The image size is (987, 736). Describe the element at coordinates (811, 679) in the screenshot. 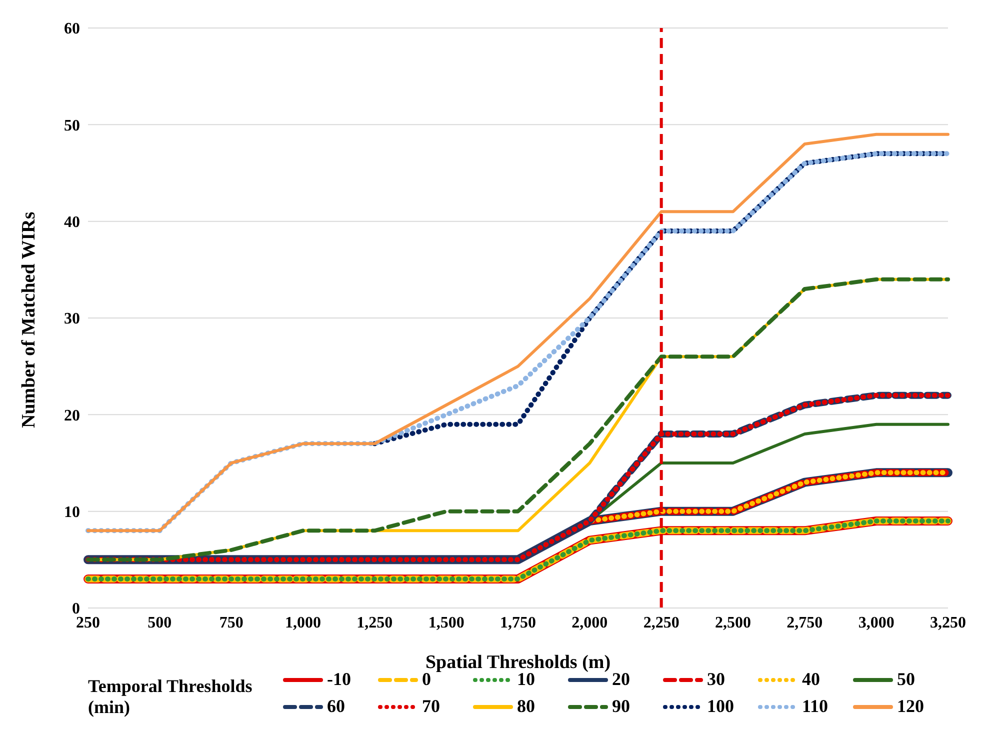

I see `legend-label: 40` at that location.